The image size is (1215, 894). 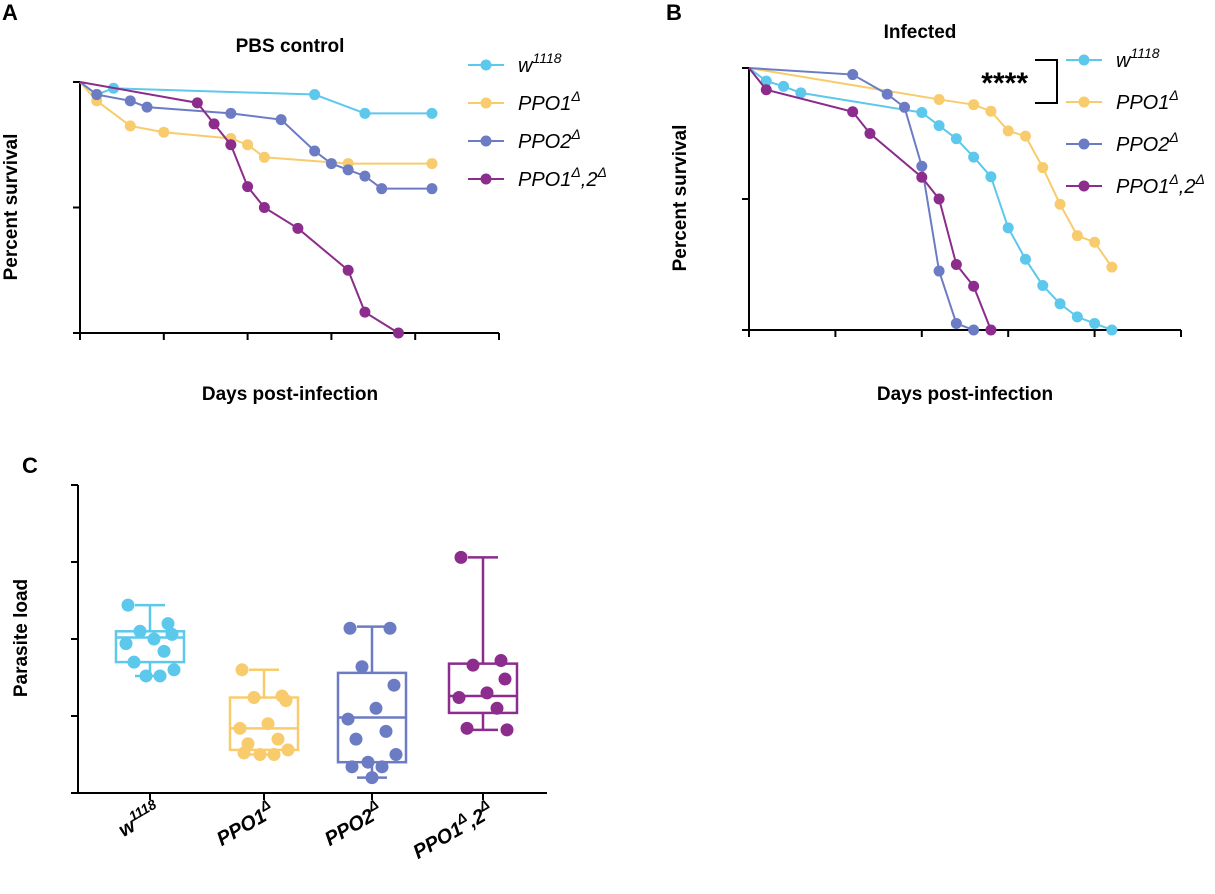 I want to click on panel-letter-c: C, so click(x=30, y=465).